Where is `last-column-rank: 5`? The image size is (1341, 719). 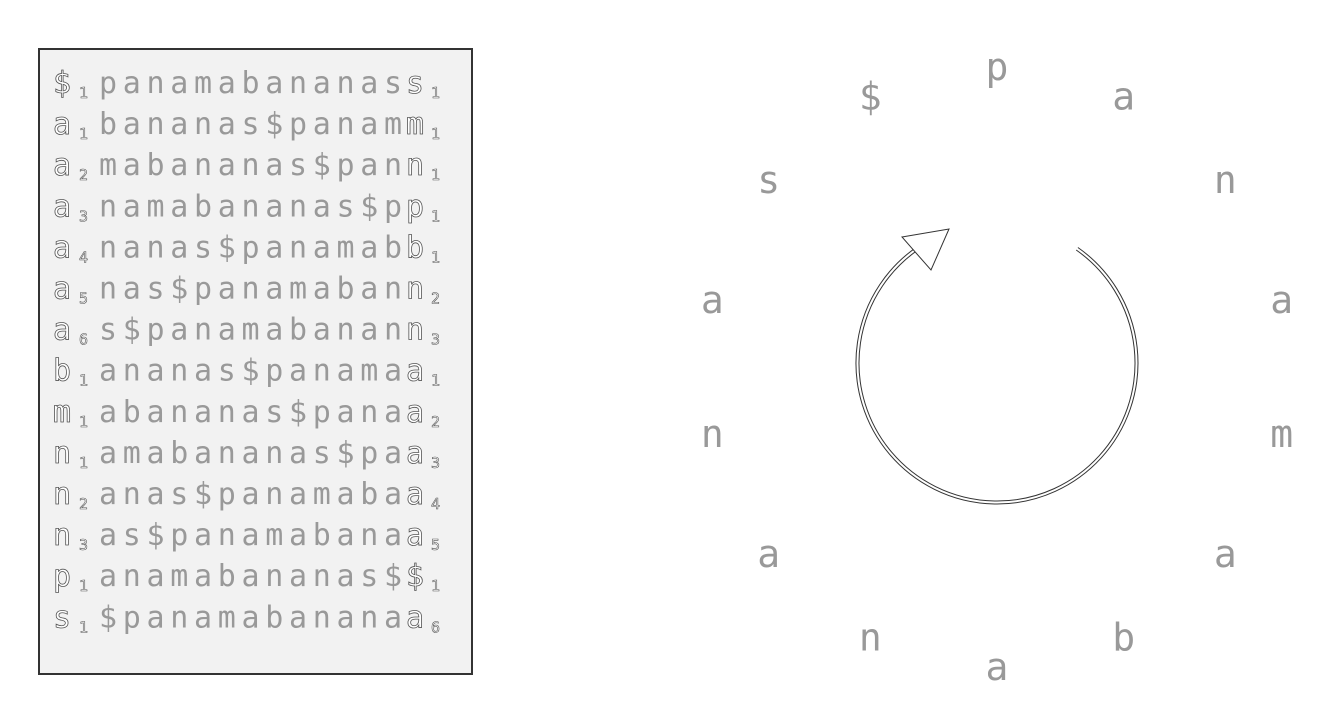 last-column-rank: 5 is located at coordinates (435, 545).